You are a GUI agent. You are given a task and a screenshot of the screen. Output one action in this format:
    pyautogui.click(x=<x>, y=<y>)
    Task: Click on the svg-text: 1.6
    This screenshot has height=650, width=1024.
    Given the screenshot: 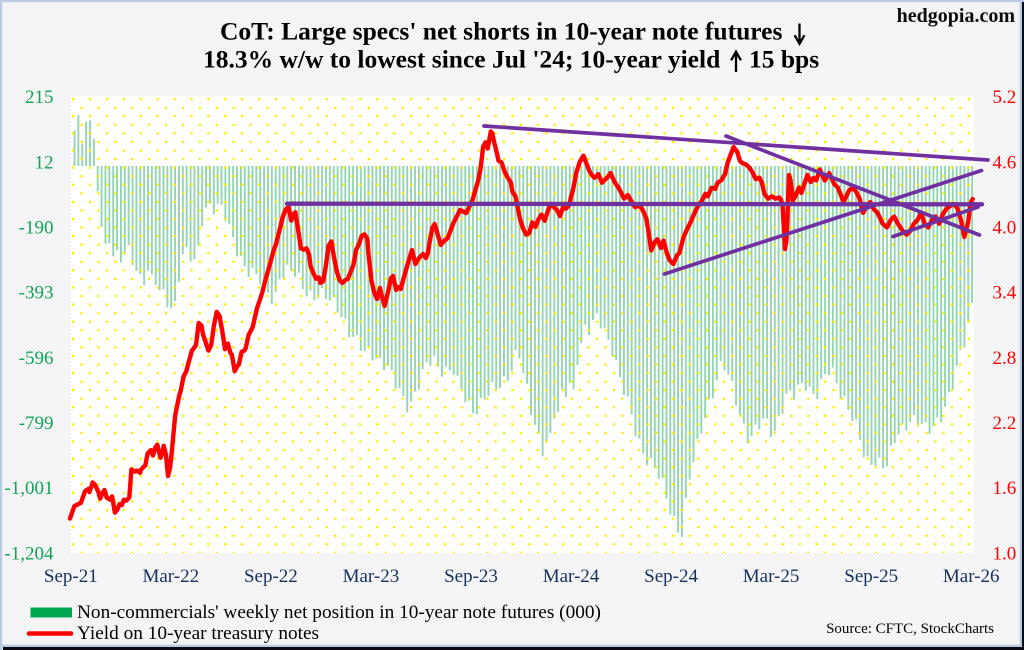 What is the action you would take?
    pyautogui.click(x=1005, y=488)
    